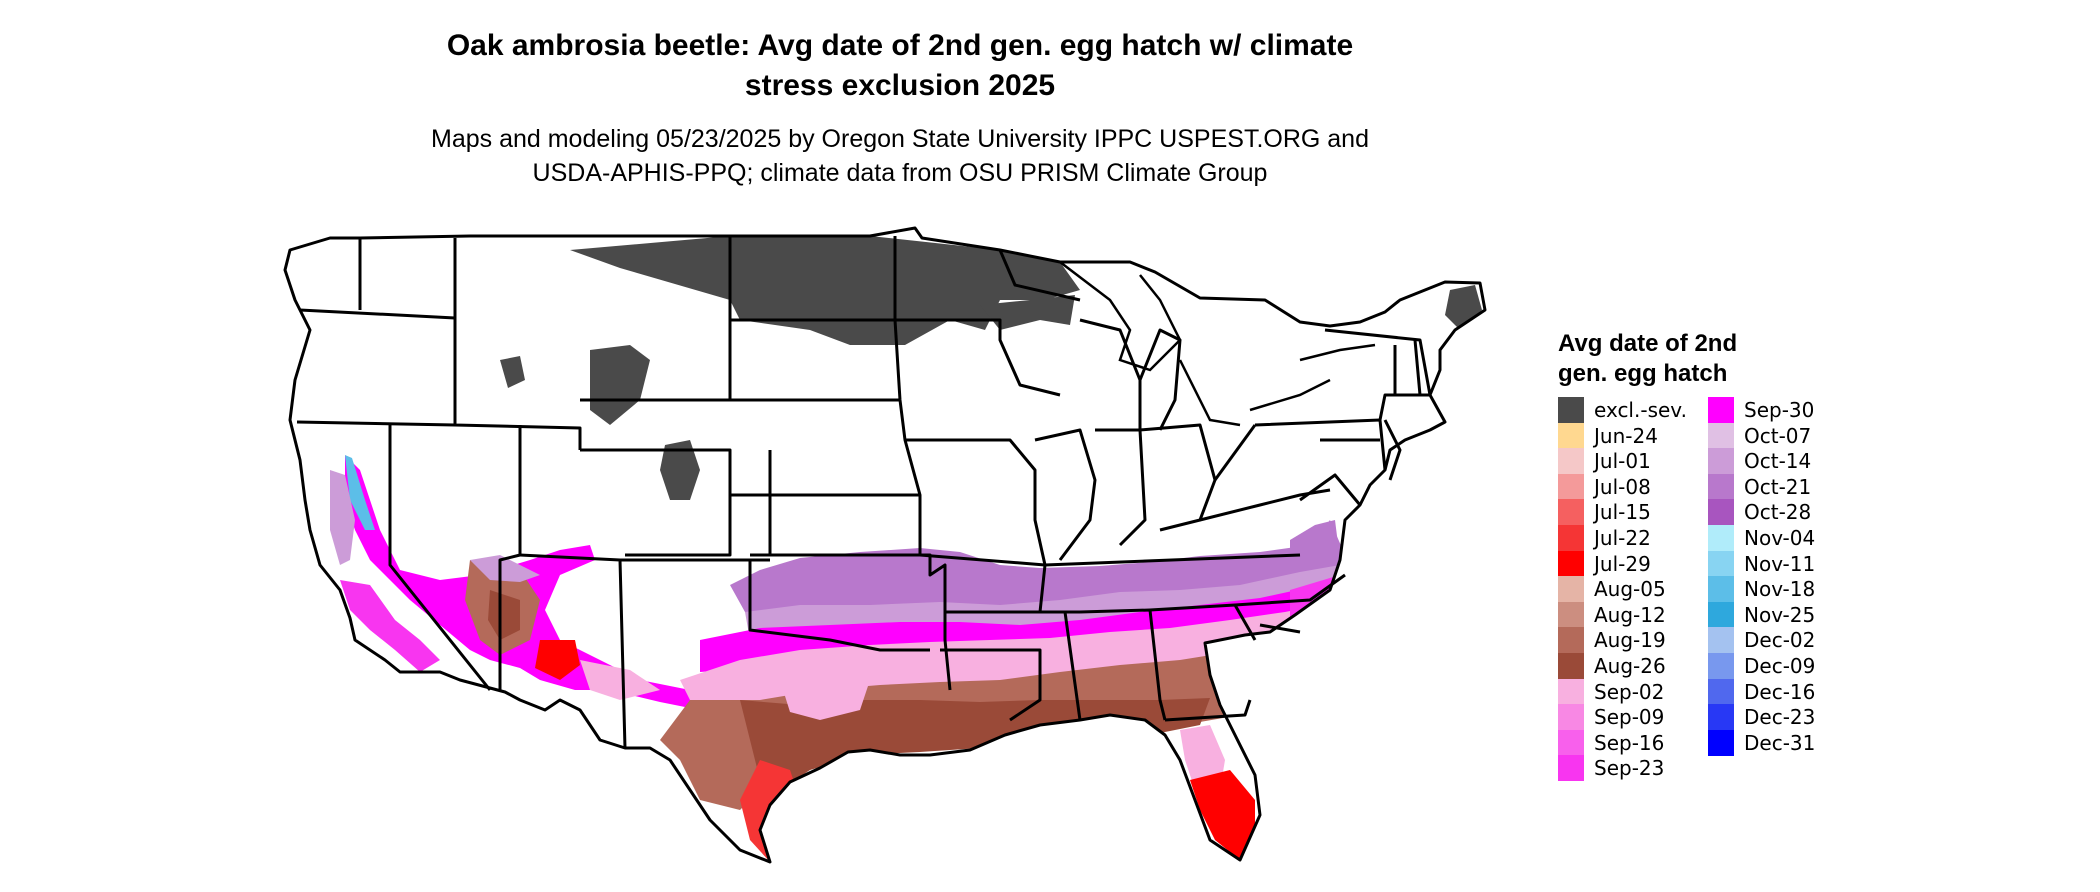  I want to click on legend-item: Jul-08, so click(1604, 486).